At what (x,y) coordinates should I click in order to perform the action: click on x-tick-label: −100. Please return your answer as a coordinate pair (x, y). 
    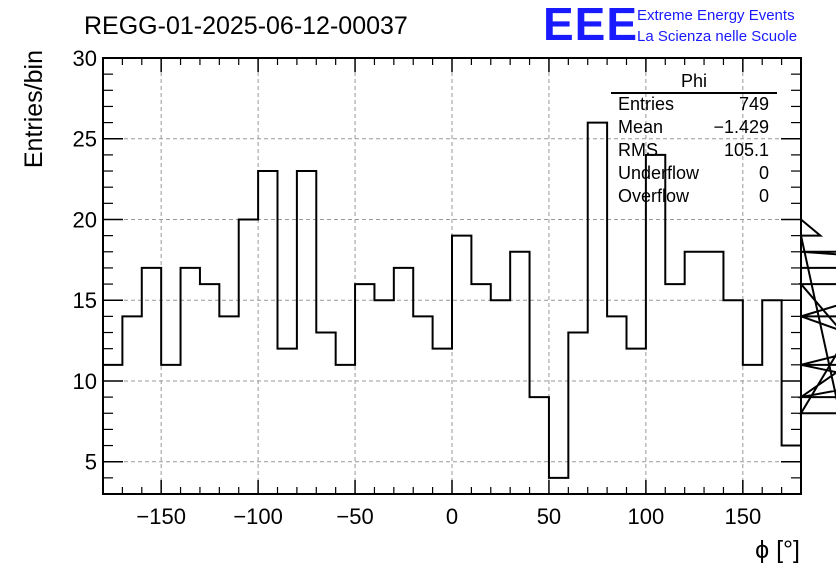
    Looking at the image, I should click on (258, 516).